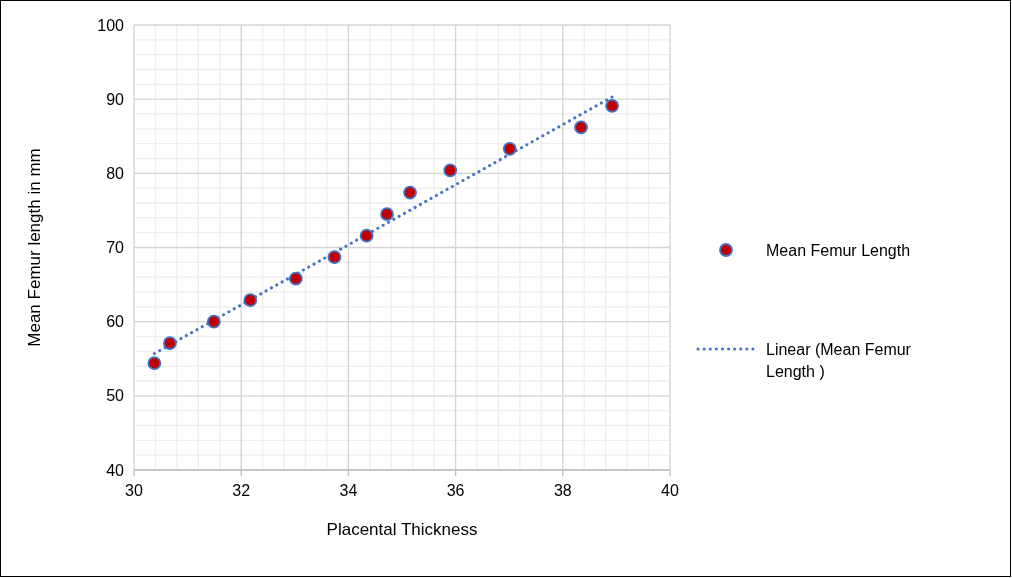 This screenshot has height=578, width=1012. Describe the element at coordinates (134, 490) in the screenshot. I see `x-tick-label: 30` at that location.